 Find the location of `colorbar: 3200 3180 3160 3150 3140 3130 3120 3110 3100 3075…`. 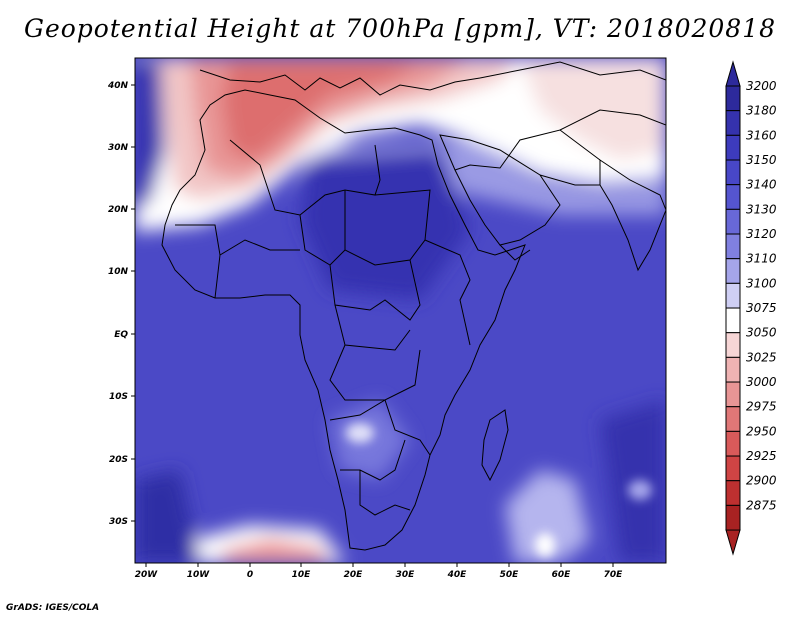

colorbar: 3200 3180 3160 3150 3140 3130 3120 3110 3100 3075… is located at coordinates (751, 308).